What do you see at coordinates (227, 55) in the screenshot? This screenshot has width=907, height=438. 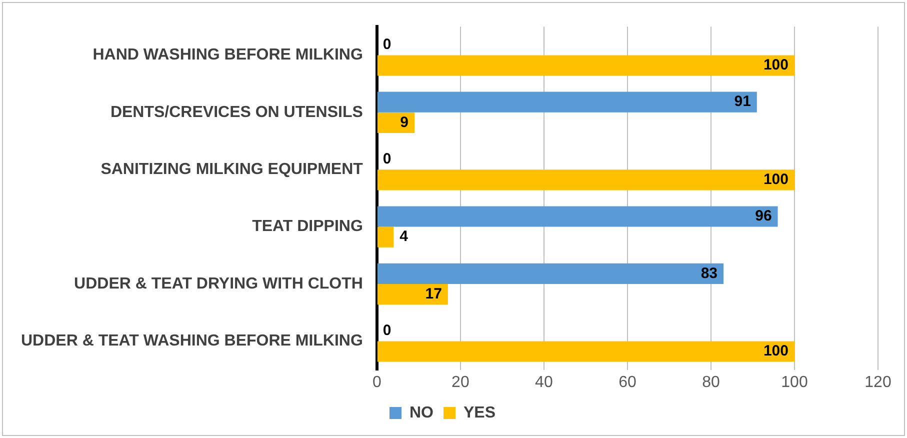 I see `y-tick-label: HAND WASHING BEFORE MILKING` at bounding box center [227, 55].